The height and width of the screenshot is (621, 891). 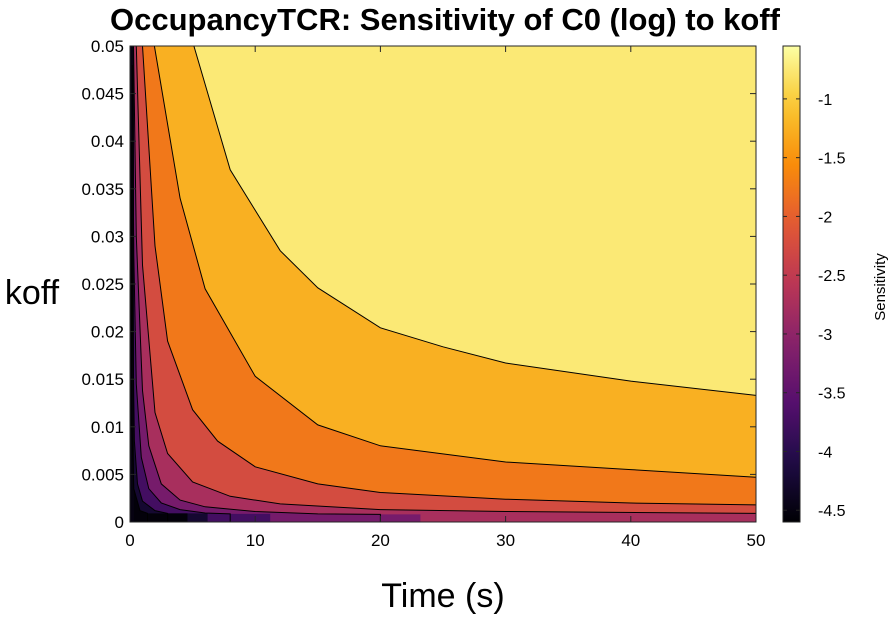 What do you see at coordinates (102, 474) in the screenshot?
I see `y-tick-label: 0.005` at bounding box center [102, 474].